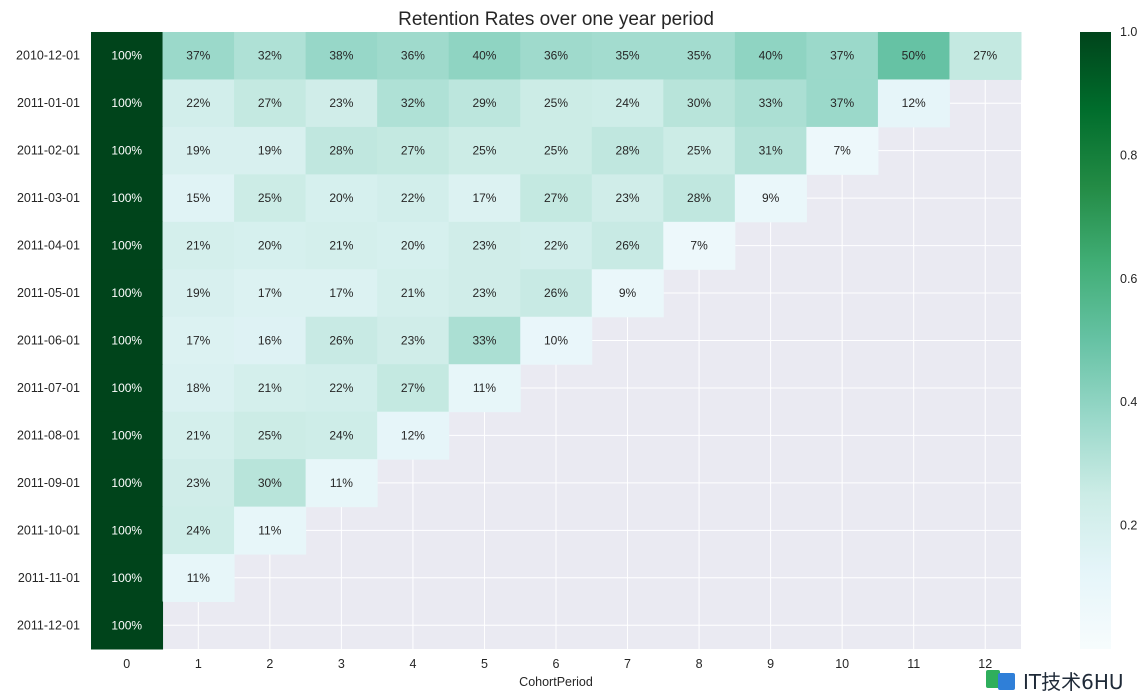  Describe the element at coordinates (198, 388) in the screenshot. I see `cell-value-label: 18%` at that location.